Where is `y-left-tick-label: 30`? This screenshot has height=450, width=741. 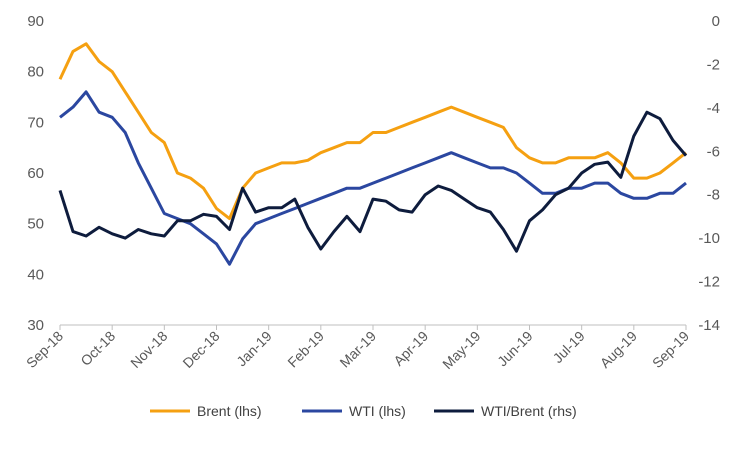
y-left-tick-label: 30 is located at coordinates (35, 325).